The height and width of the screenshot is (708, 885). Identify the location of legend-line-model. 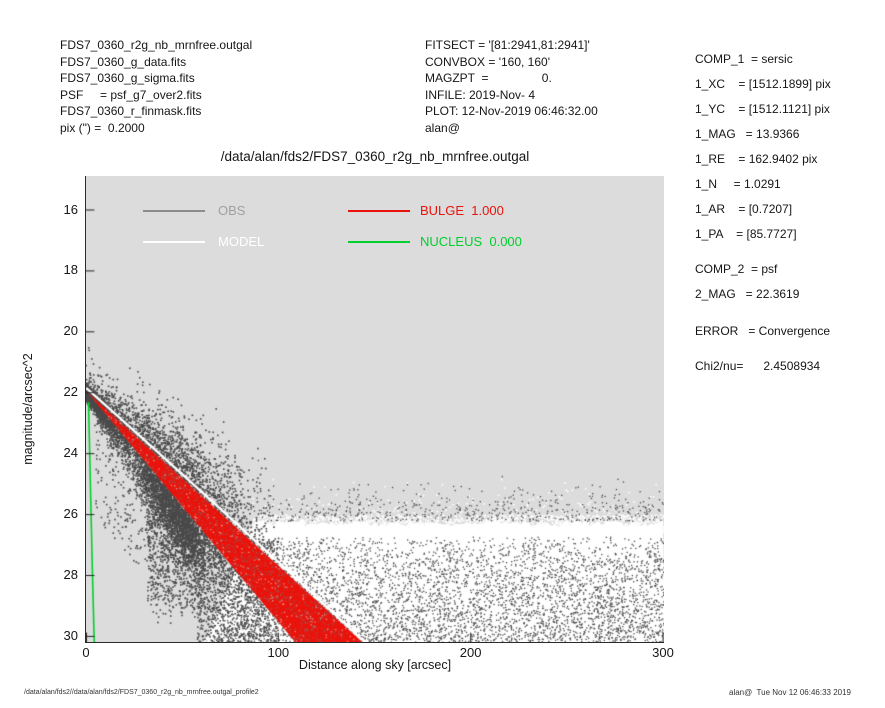
(174, 242).